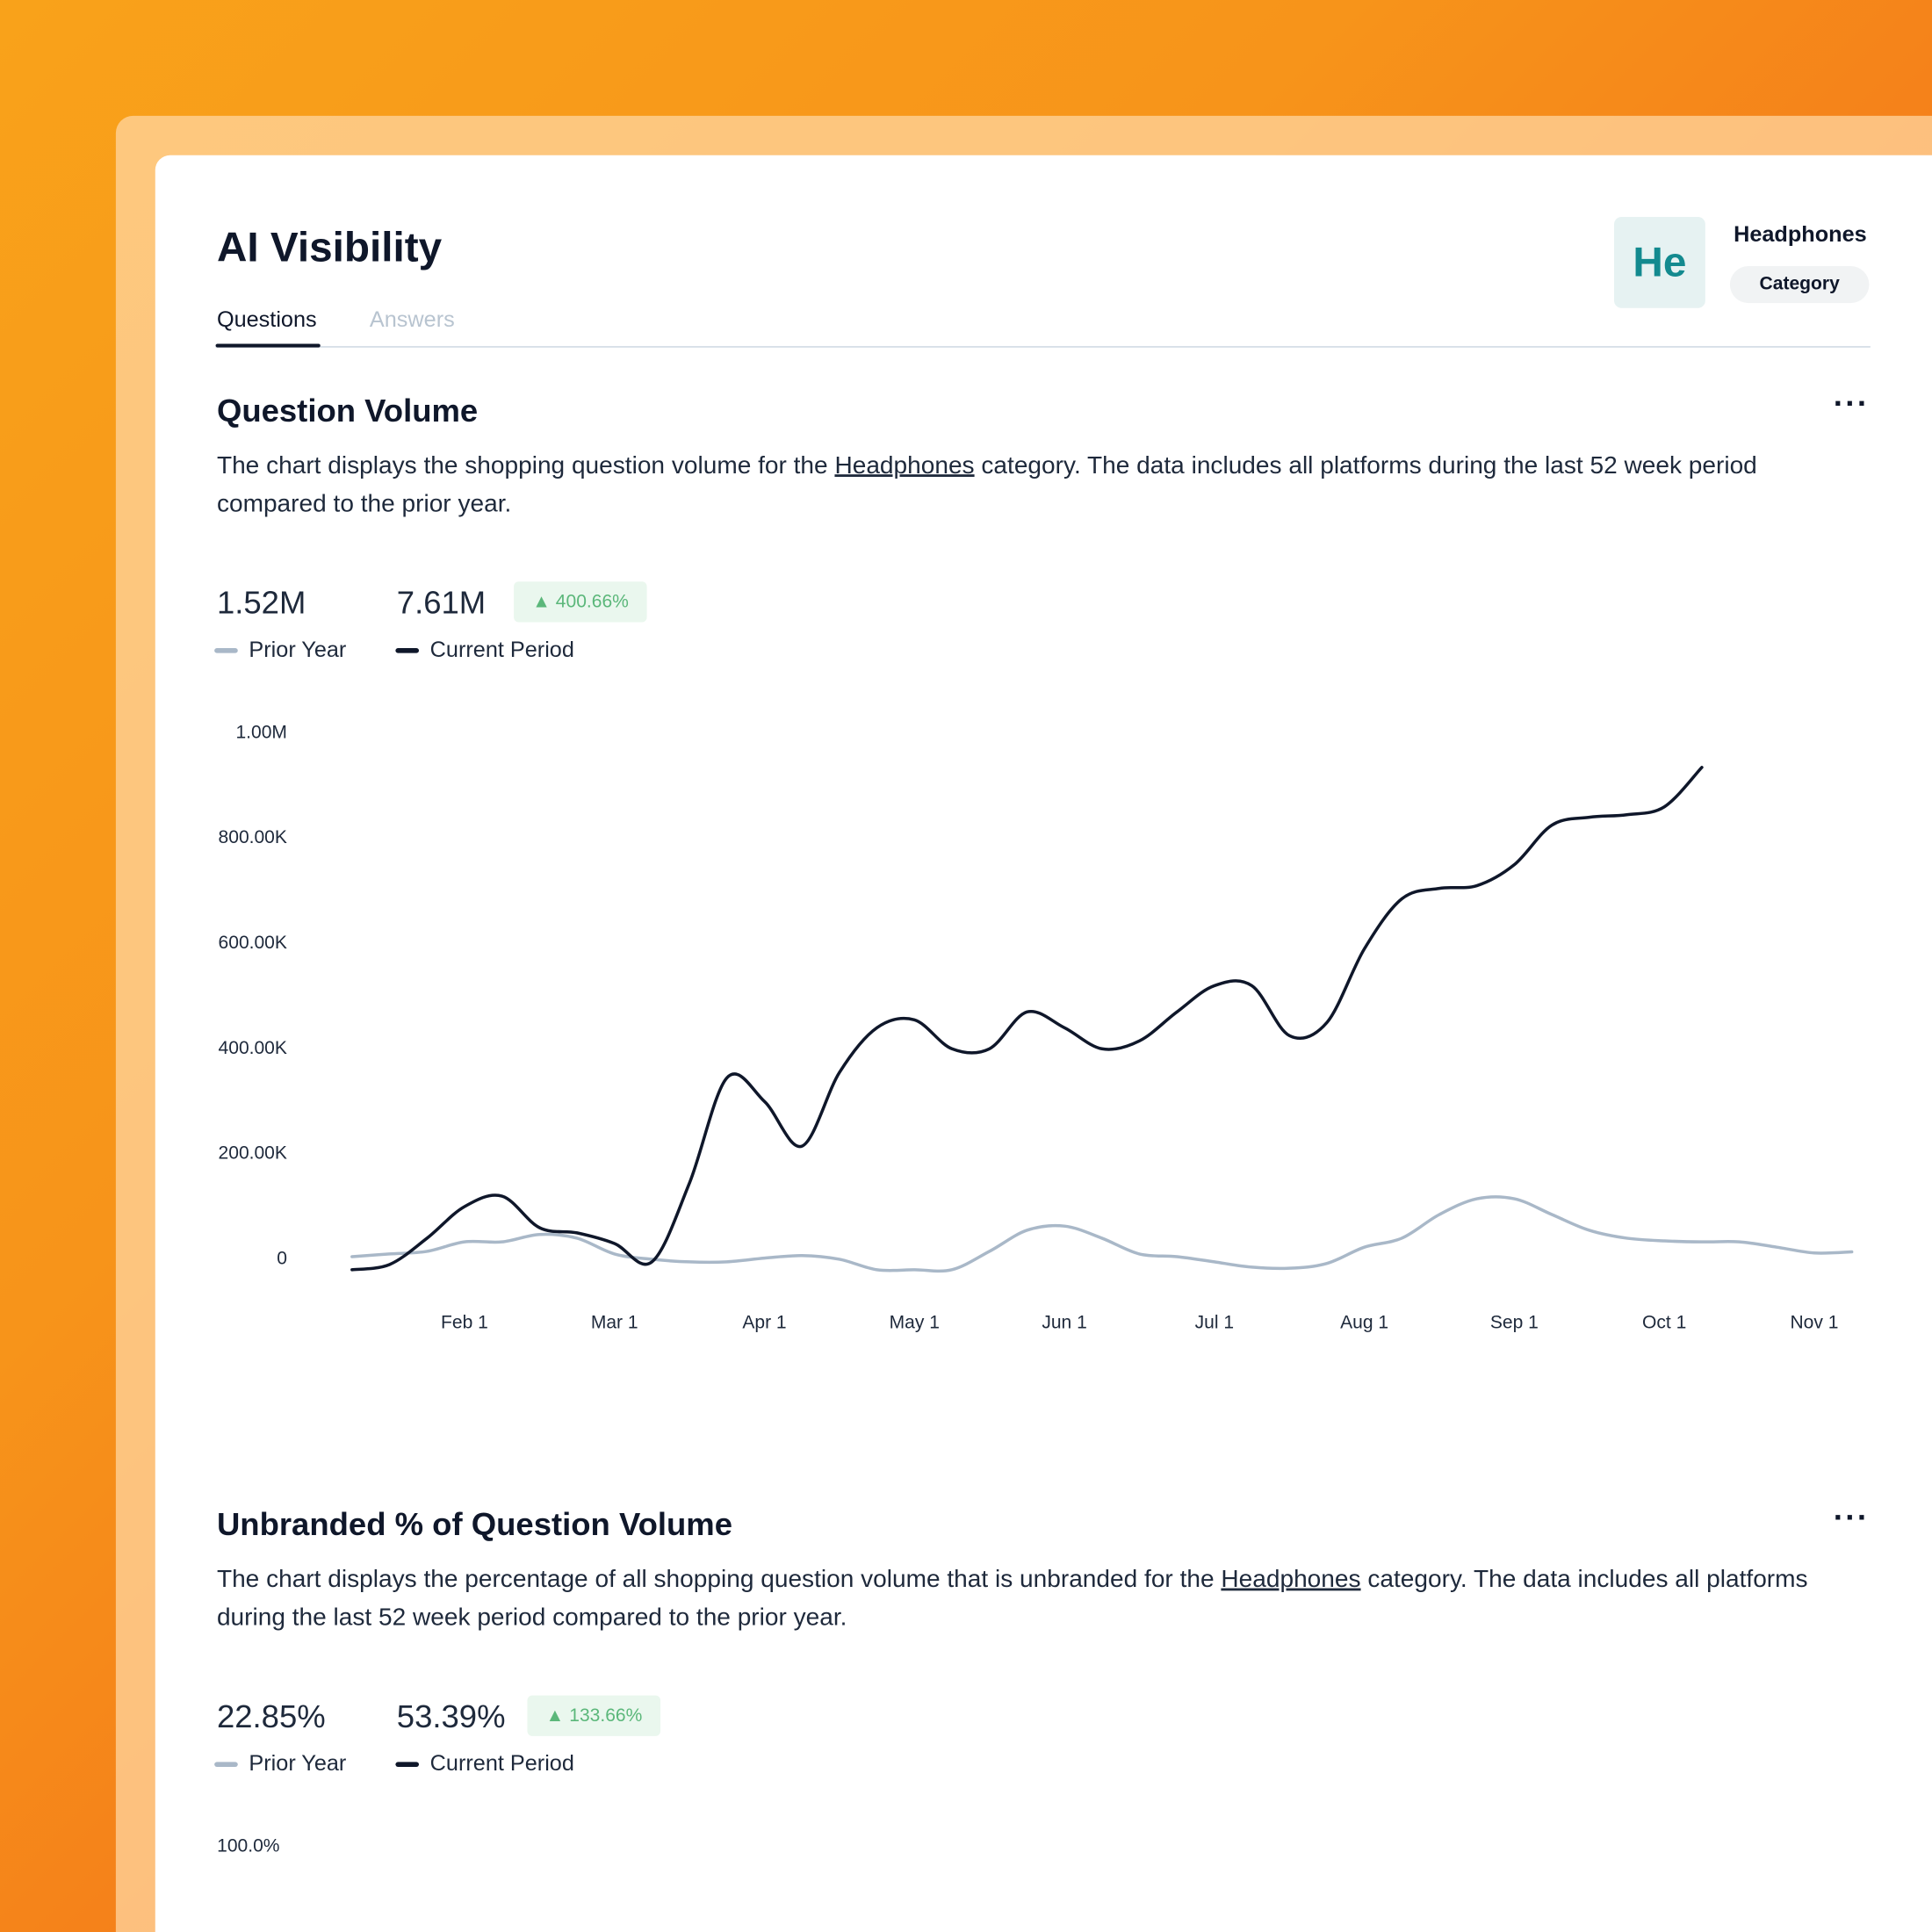 The image size is (1932, 1932). What do you see at coordinates (614, 1322) in the screenshot?
I see `x-tick-label: Mar 1` at bounding box center [614, 1322].